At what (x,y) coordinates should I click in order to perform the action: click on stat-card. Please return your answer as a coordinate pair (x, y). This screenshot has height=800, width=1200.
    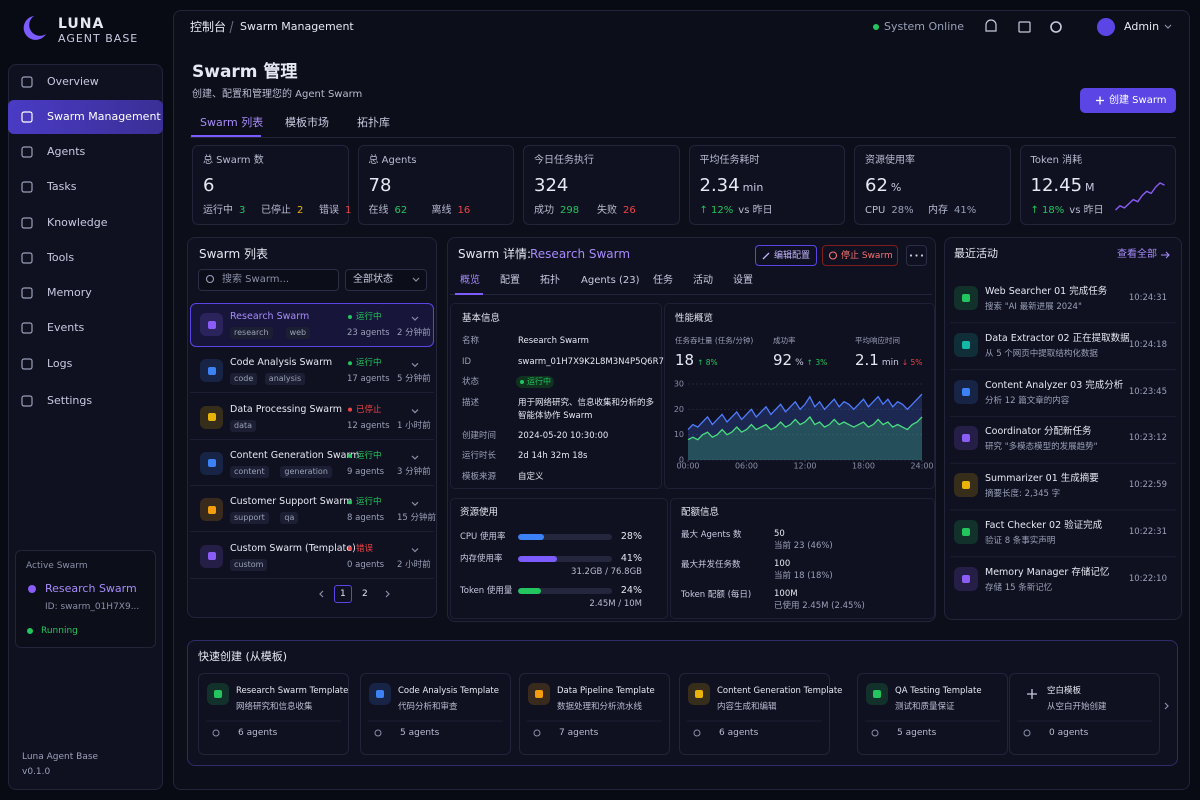
    Looking at the image, I should click on (270, 185).